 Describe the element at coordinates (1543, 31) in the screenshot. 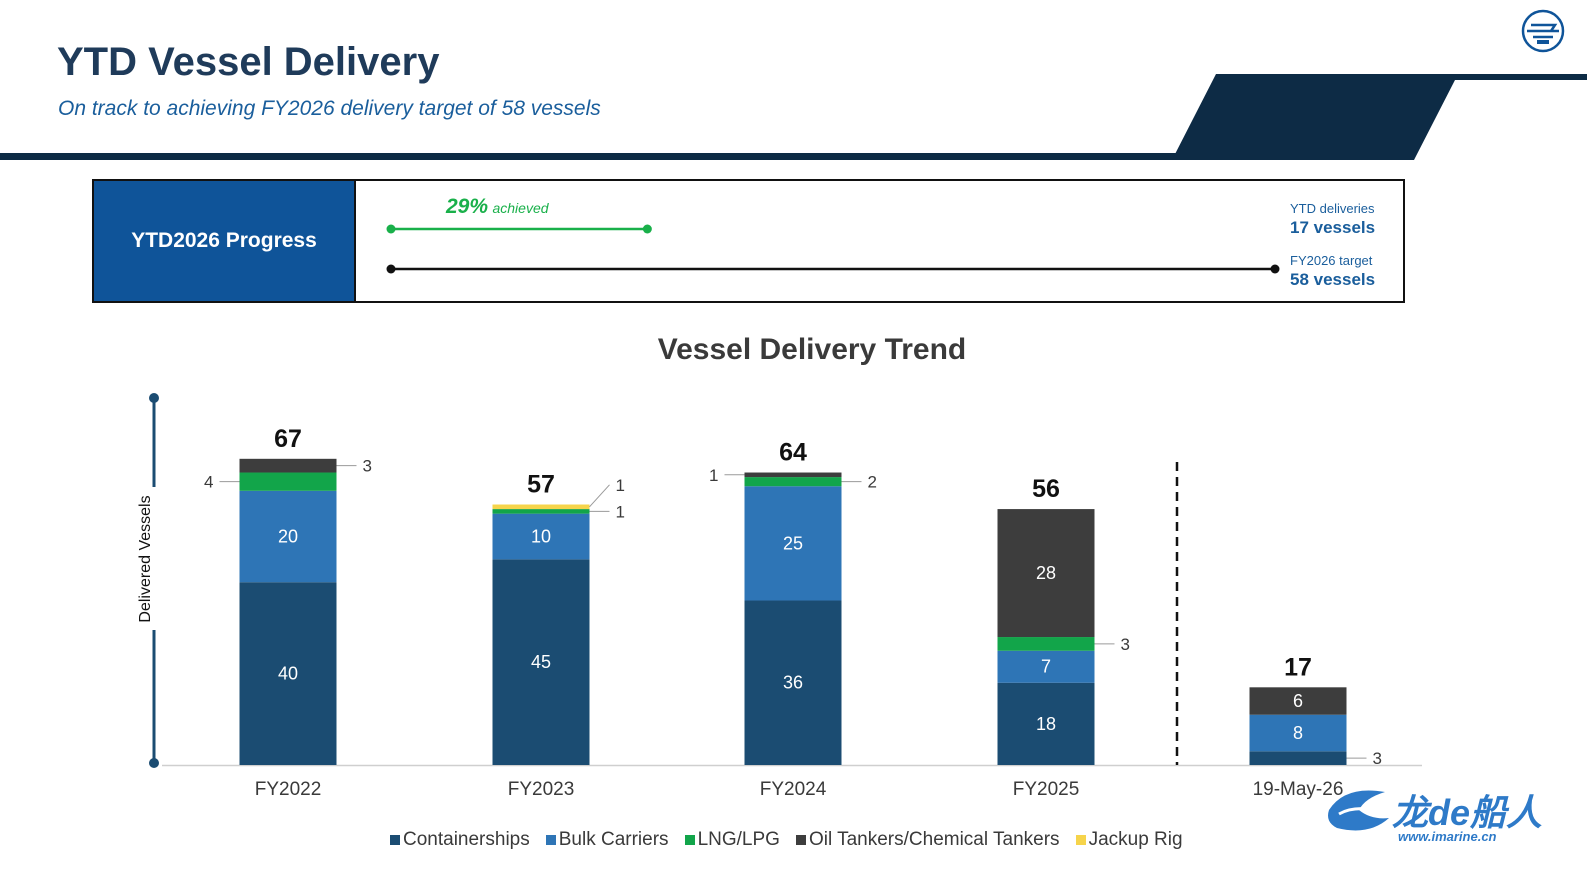

I see `company-logo-icon` at that location.